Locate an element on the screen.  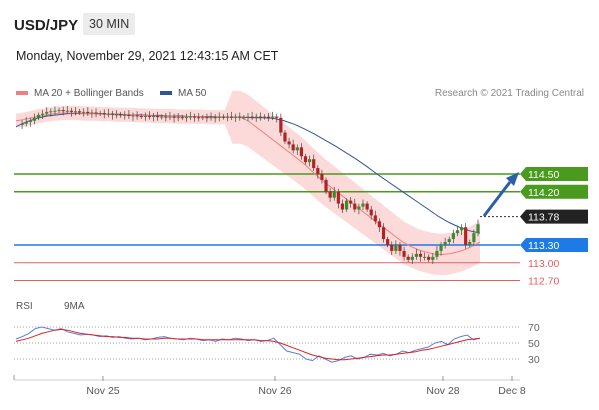
ma50-swatch is located at coordinates (166, 93).